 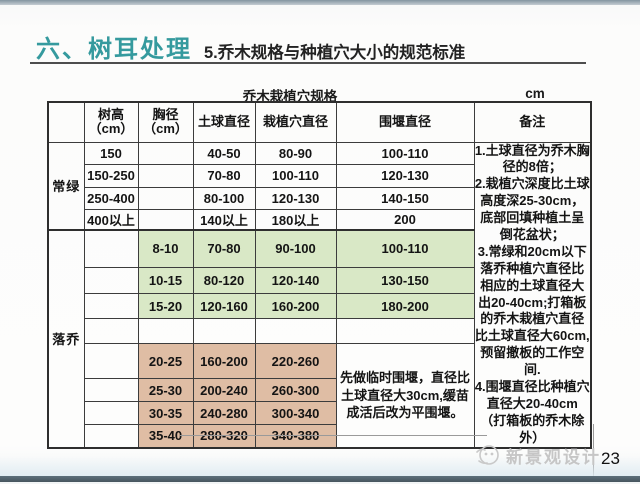 I want to click on cell-ball-dia: 160-200, so click(x=224, y=361).